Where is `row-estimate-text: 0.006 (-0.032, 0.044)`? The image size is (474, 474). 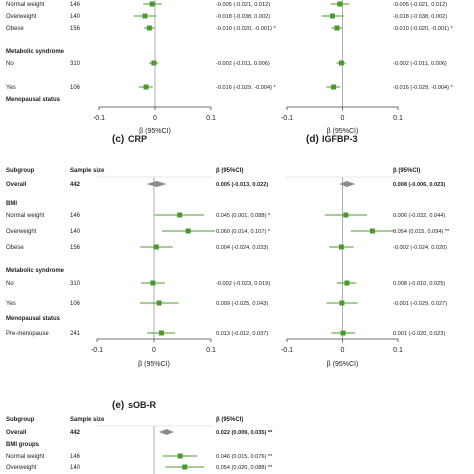
row-estimate-text: 0.006 (-0.032, 0.044) is located at coordinates (419, 216).